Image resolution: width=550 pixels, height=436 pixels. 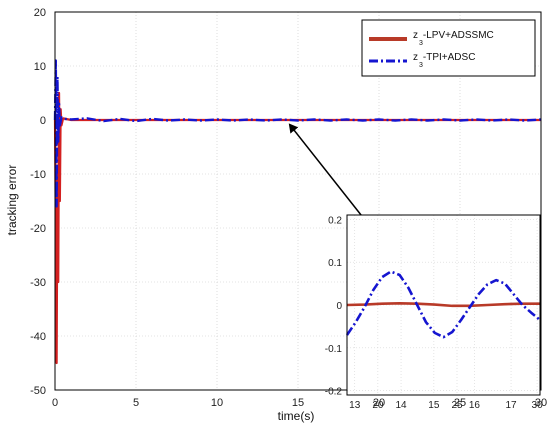 What do you see at coordinates (38, 337) in the screenshot?
I see `y-tick-label: -40` at bounding box center [38, 337].